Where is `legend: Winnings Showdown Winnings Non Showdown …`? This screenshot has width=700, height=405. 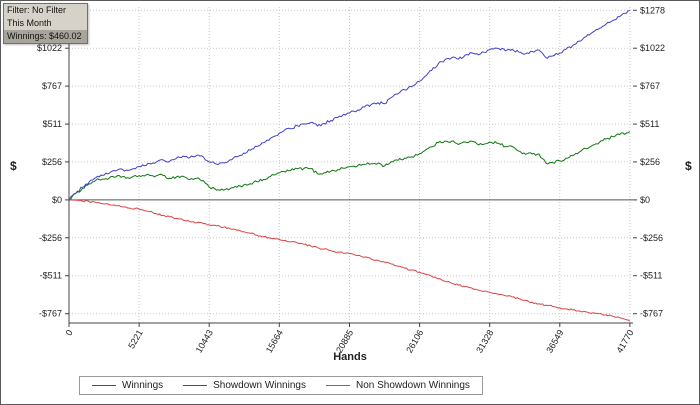 legend: Winnings Showdown Winnings Non Showdown … is located at coordinates (281, 385).